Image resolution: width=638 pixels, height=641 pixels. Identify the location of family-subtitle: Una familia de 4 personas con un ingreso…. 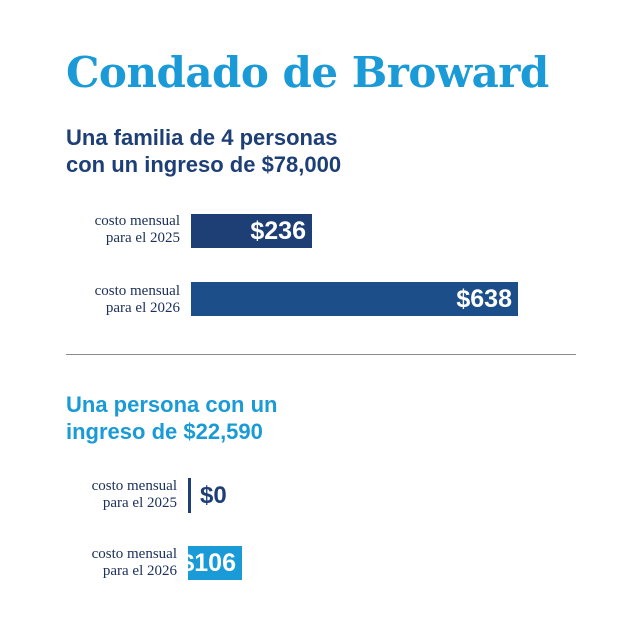
(203, 151).